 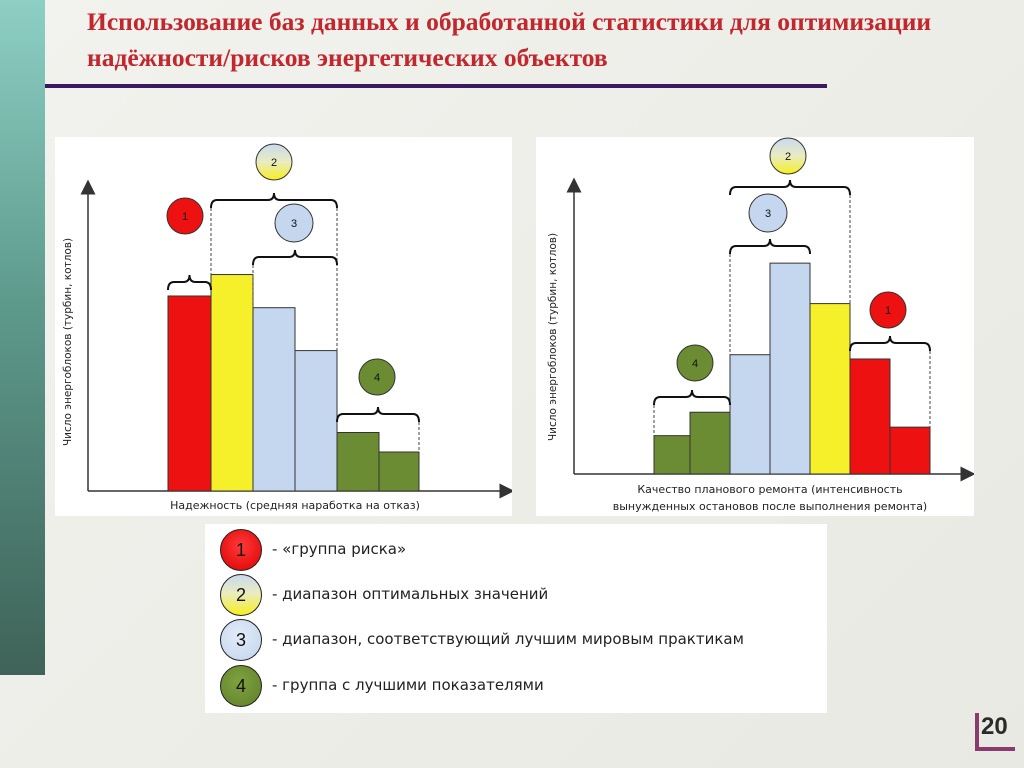 I want to click on title-underline, so click(x=436, y=86).